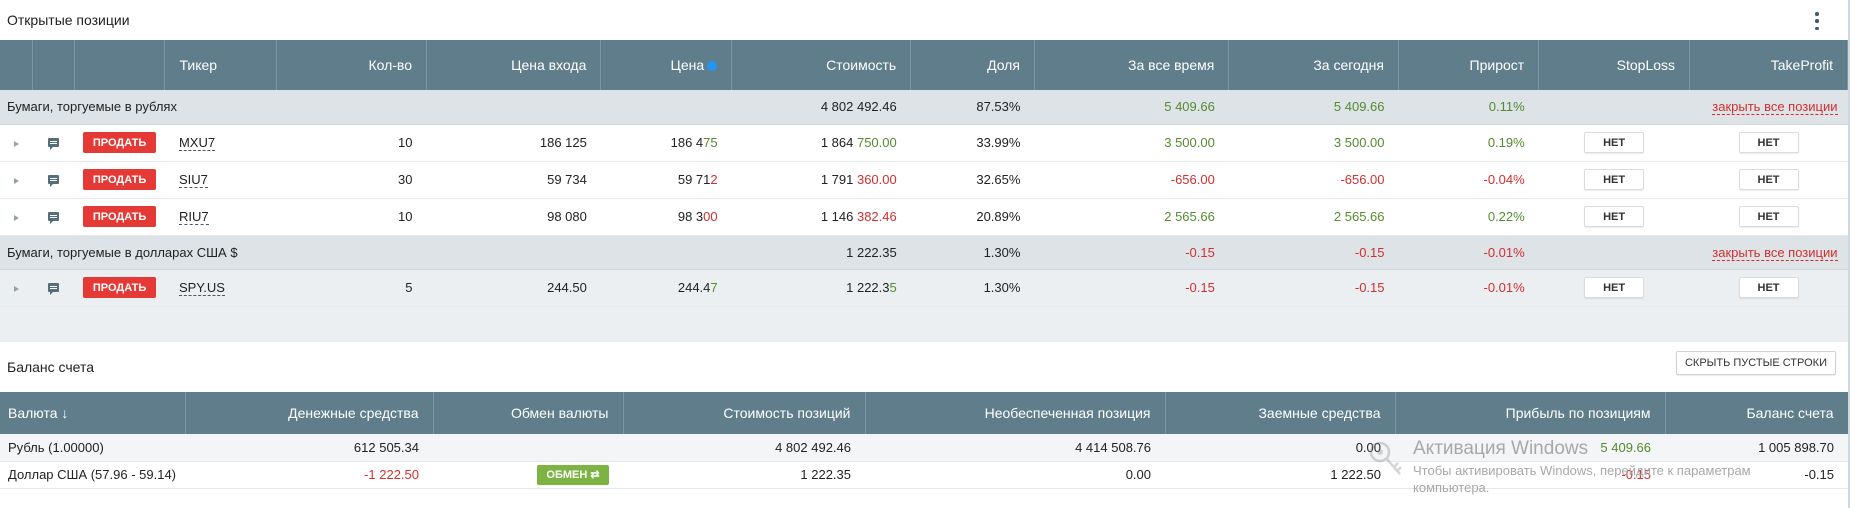 The height and width of the screenshot is (508, 1850). What do you see at coordinates (1015, 413) in the screenshot?
I see `col-unsecured: Необеспеченная позиция` at bounding box center [1015, 413].